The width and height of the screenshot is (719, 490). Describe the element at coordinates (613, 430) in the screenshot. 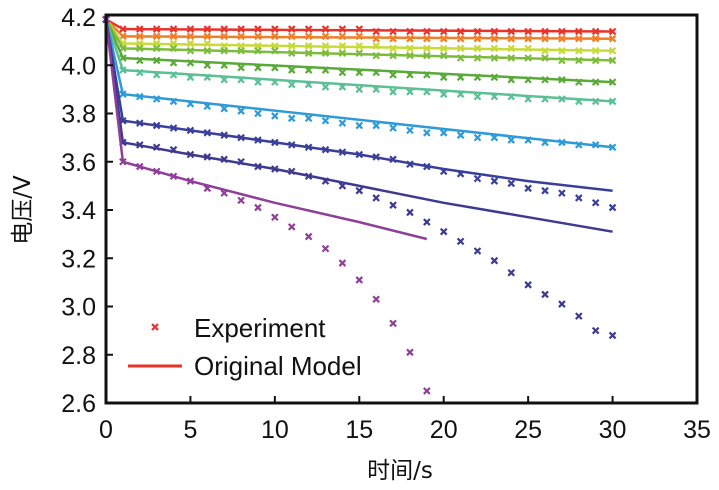

I see `x-tick-label: 30` at that location.